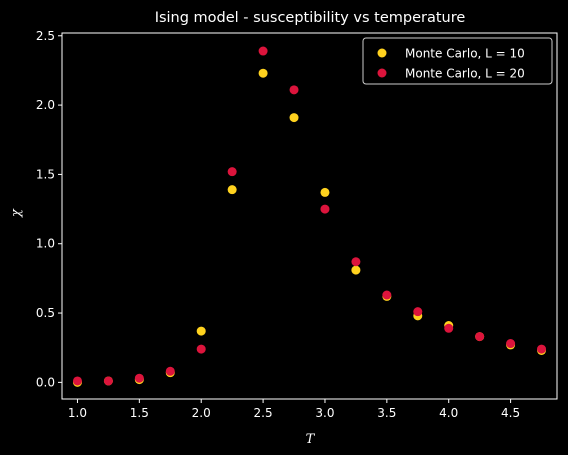 Image resolution: width=568 pixels, height=455 pixels. I want to click on x-tick-label: 3.0, so click(324, 413).